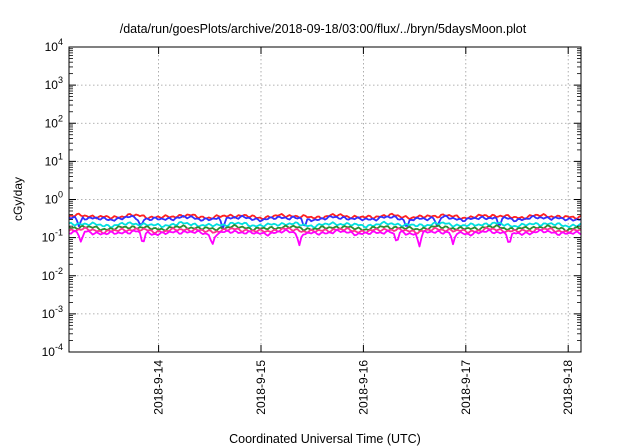 This screenshot has height=448, width=640. What do you see at coordinates (568, 387) in the screenshot?
I see `x-tick-label: 2018-9-18` at bounding box center [568, 387].